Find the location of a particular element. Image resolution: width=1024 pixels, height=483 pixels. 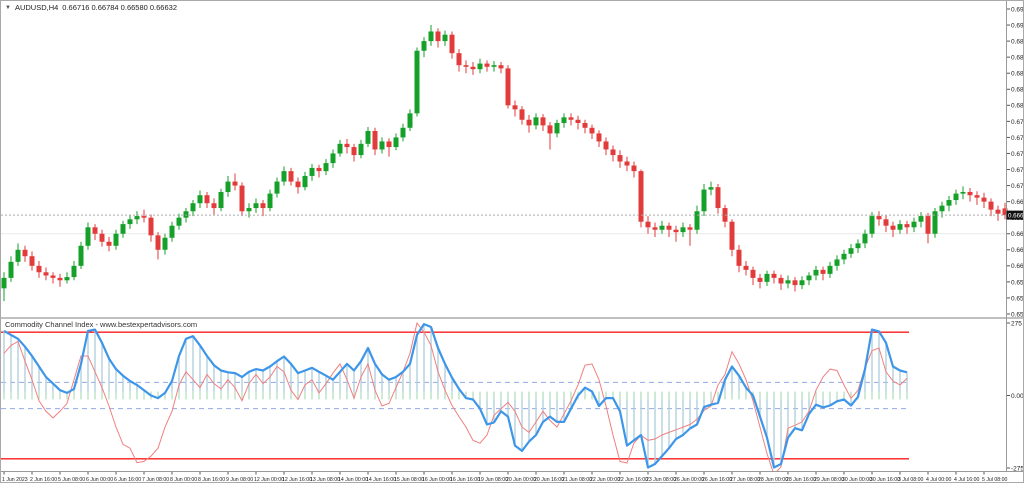

time-tick-label: 21 Jun 08:00 is located at coordinates (577, 480).